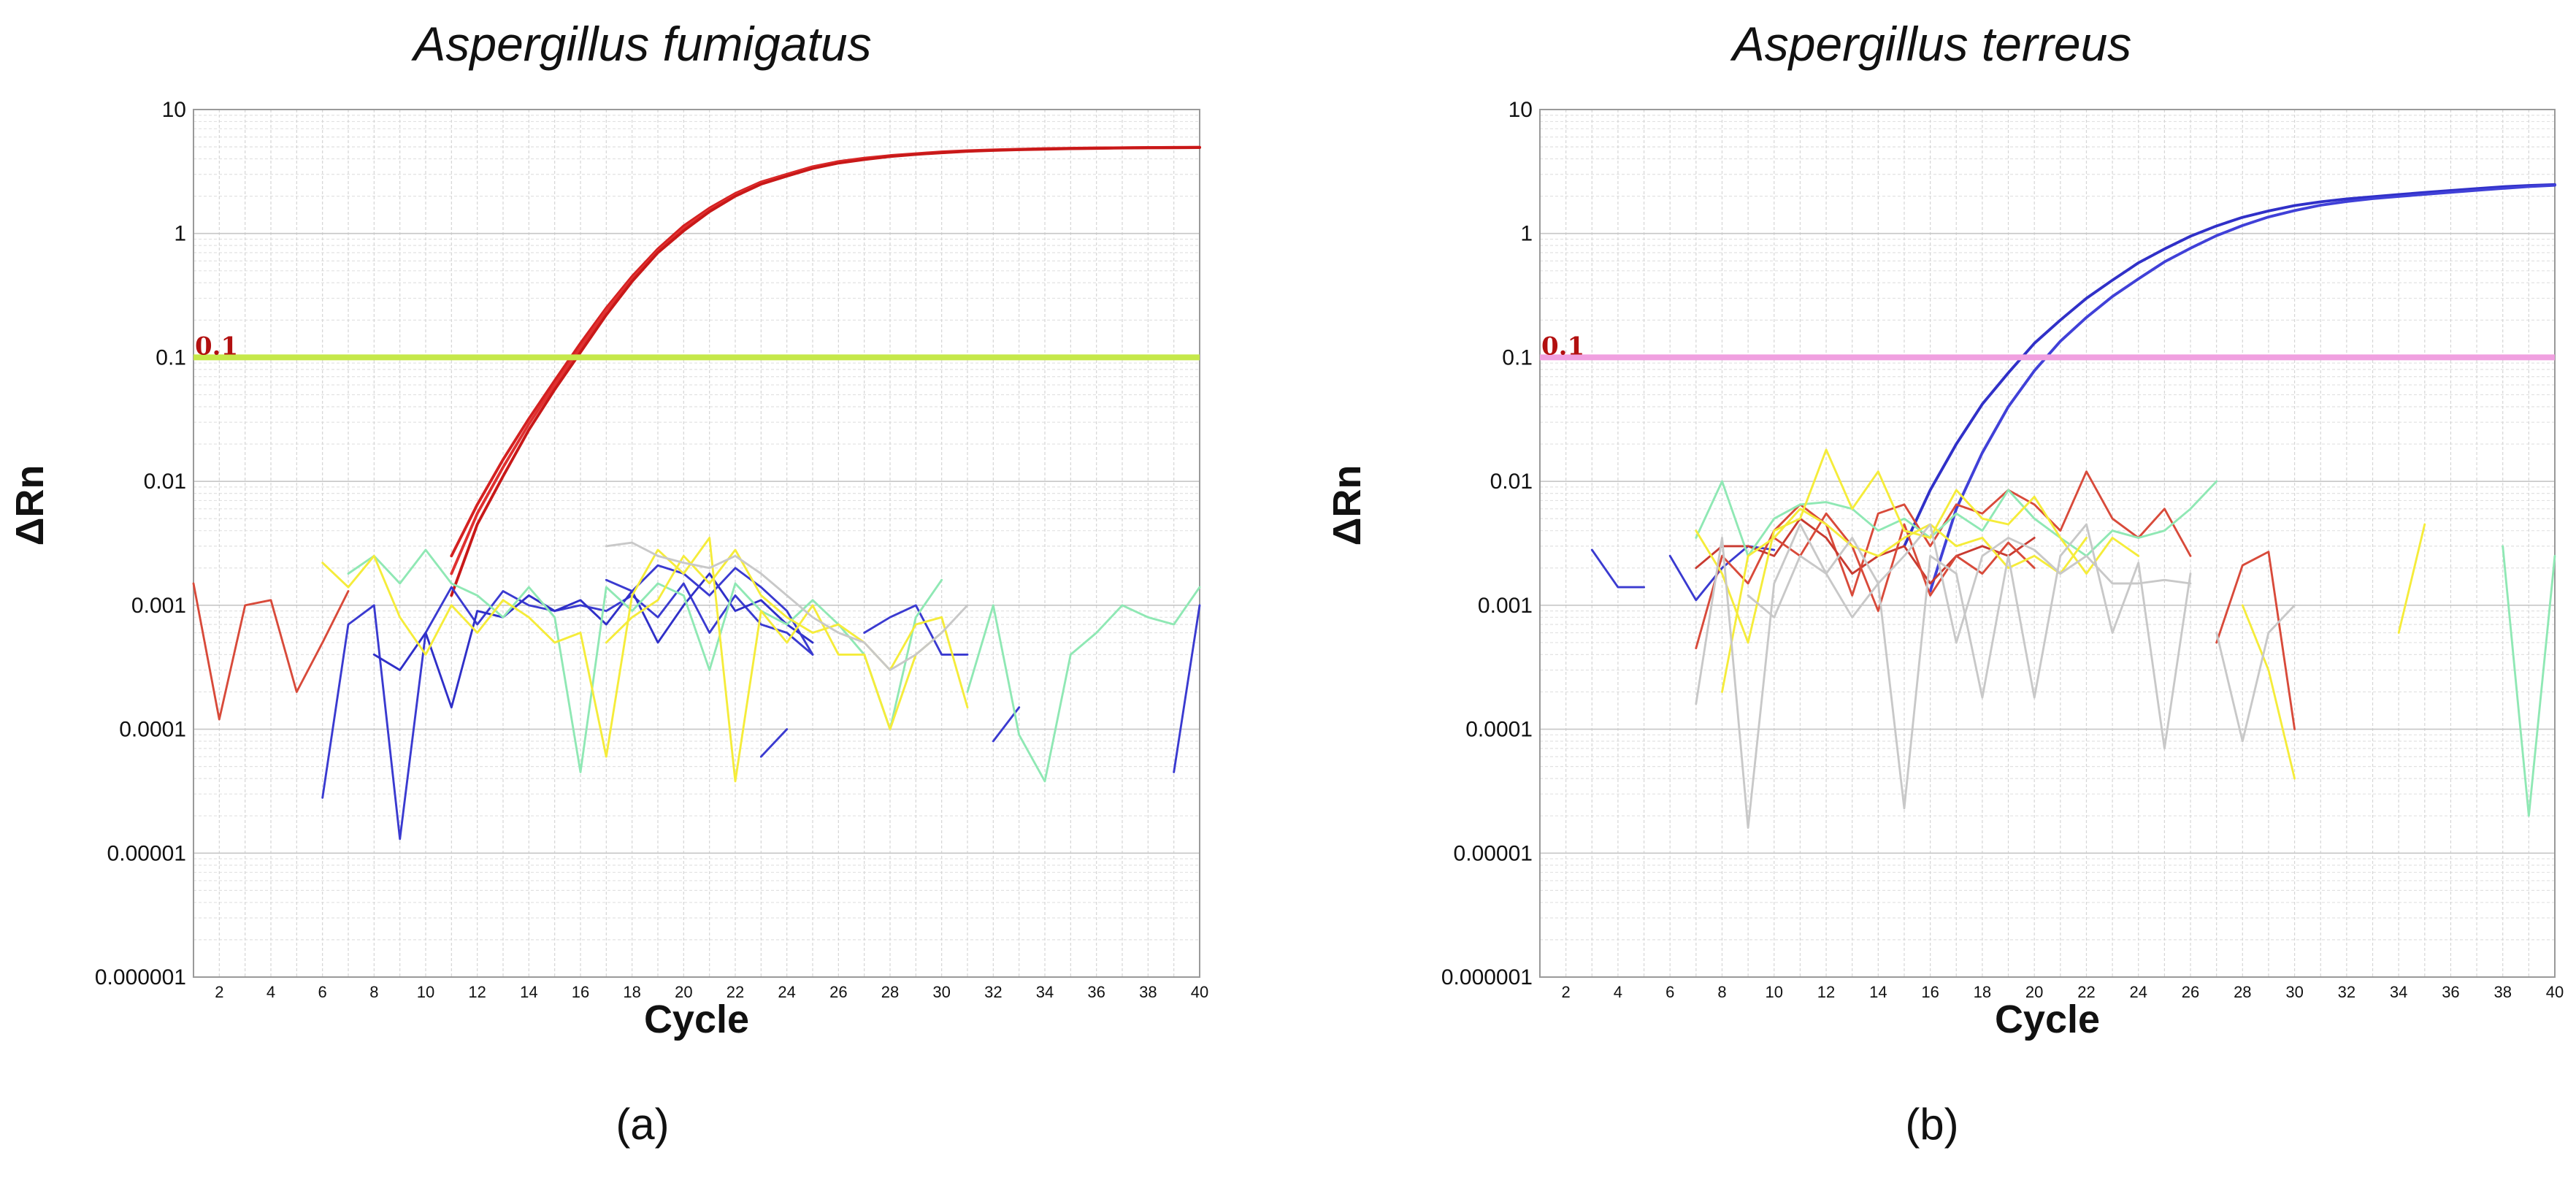  I want to click on chart-caption: (a), so click(643, 1124).